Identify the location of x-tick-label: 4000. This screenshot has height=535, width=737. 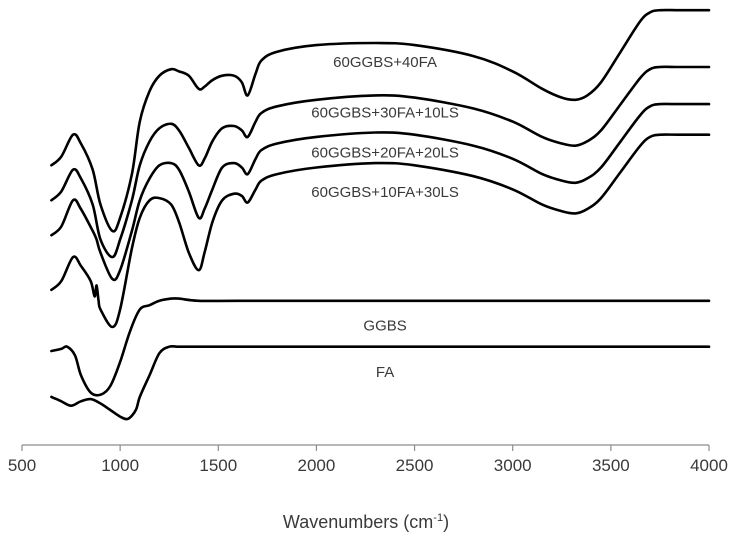
(709, 465).